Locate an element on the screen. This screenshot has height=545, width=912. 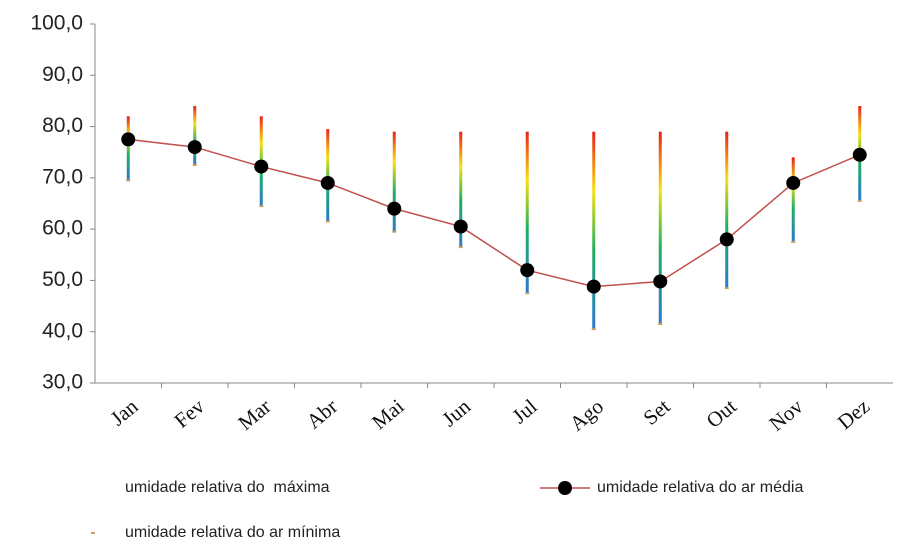
x-tick-label: Jan is located at coordinates (124, 412).